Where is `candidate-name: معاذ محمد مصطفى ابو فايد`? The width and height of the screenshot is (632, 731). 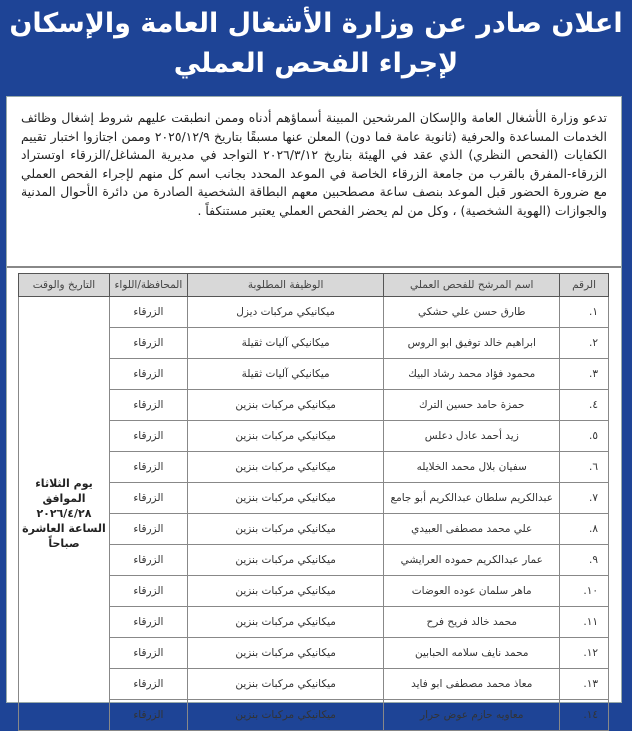 candidate-name: معاذ محمد مصطفى ابو فايد is located at coordinates (472, 684).